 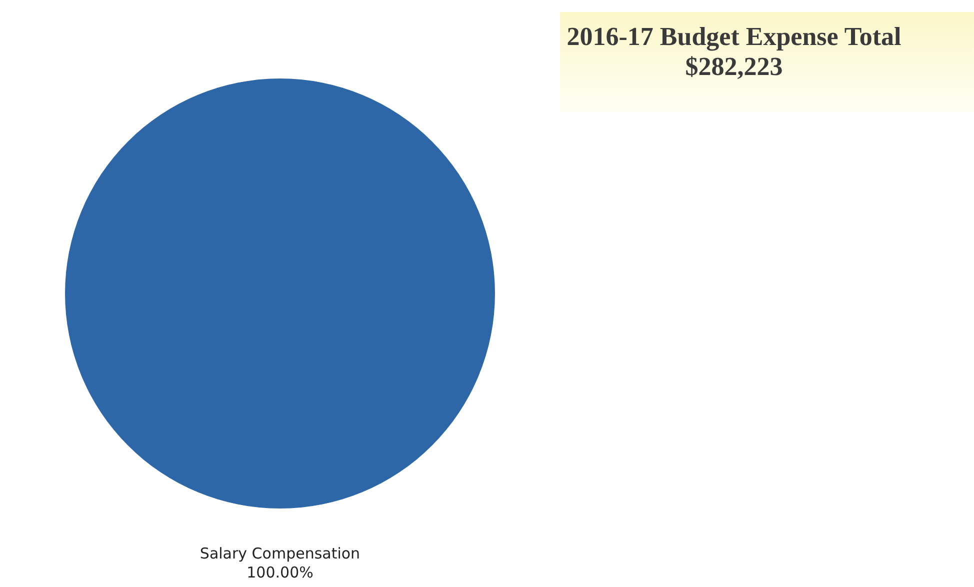 What do you see at coordinates (734, 37) in the screenshot?
I see `text: 2016-17 Budget Expense Total` at bounding box center [734, 37].